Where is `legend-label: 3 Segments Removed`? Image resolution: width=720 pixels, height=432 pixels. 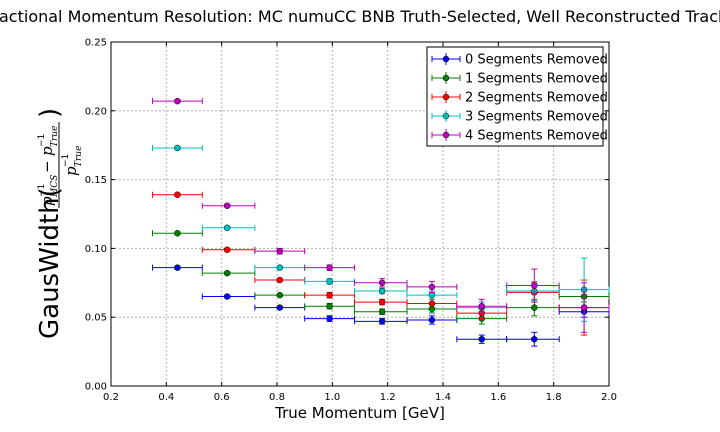
legend-label: 3 Segments Removed is located at coordinates (536, 117).